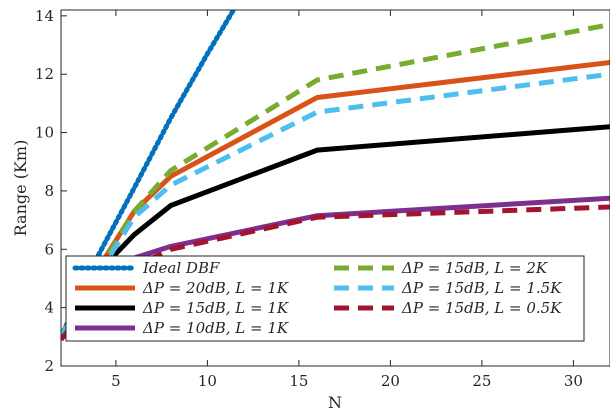  What do you see at coordinates (49, 366) in the screenshot?
I see `y-tick-label: 2` at bounding box center [49, 366].